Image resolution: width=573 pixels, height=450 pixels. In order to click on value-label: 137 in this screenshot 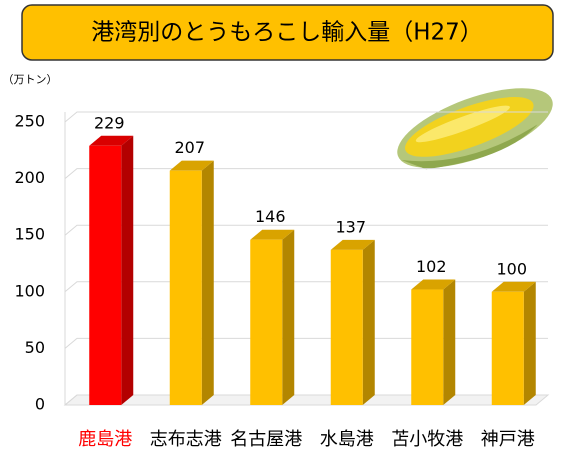, I will do `click(350, 226)`.